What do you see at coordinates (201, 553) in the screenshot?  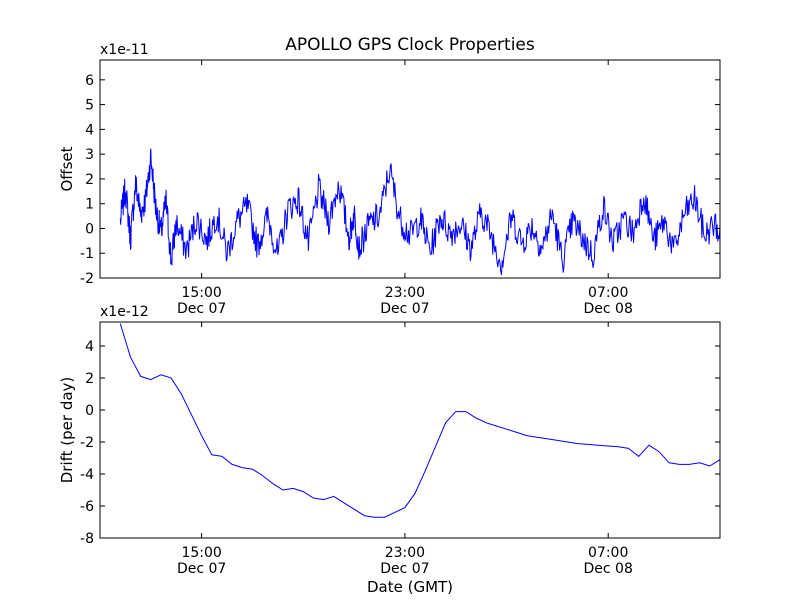 I see `drift-xtick-time-label: 15:00` at bounding box center [201, 553].